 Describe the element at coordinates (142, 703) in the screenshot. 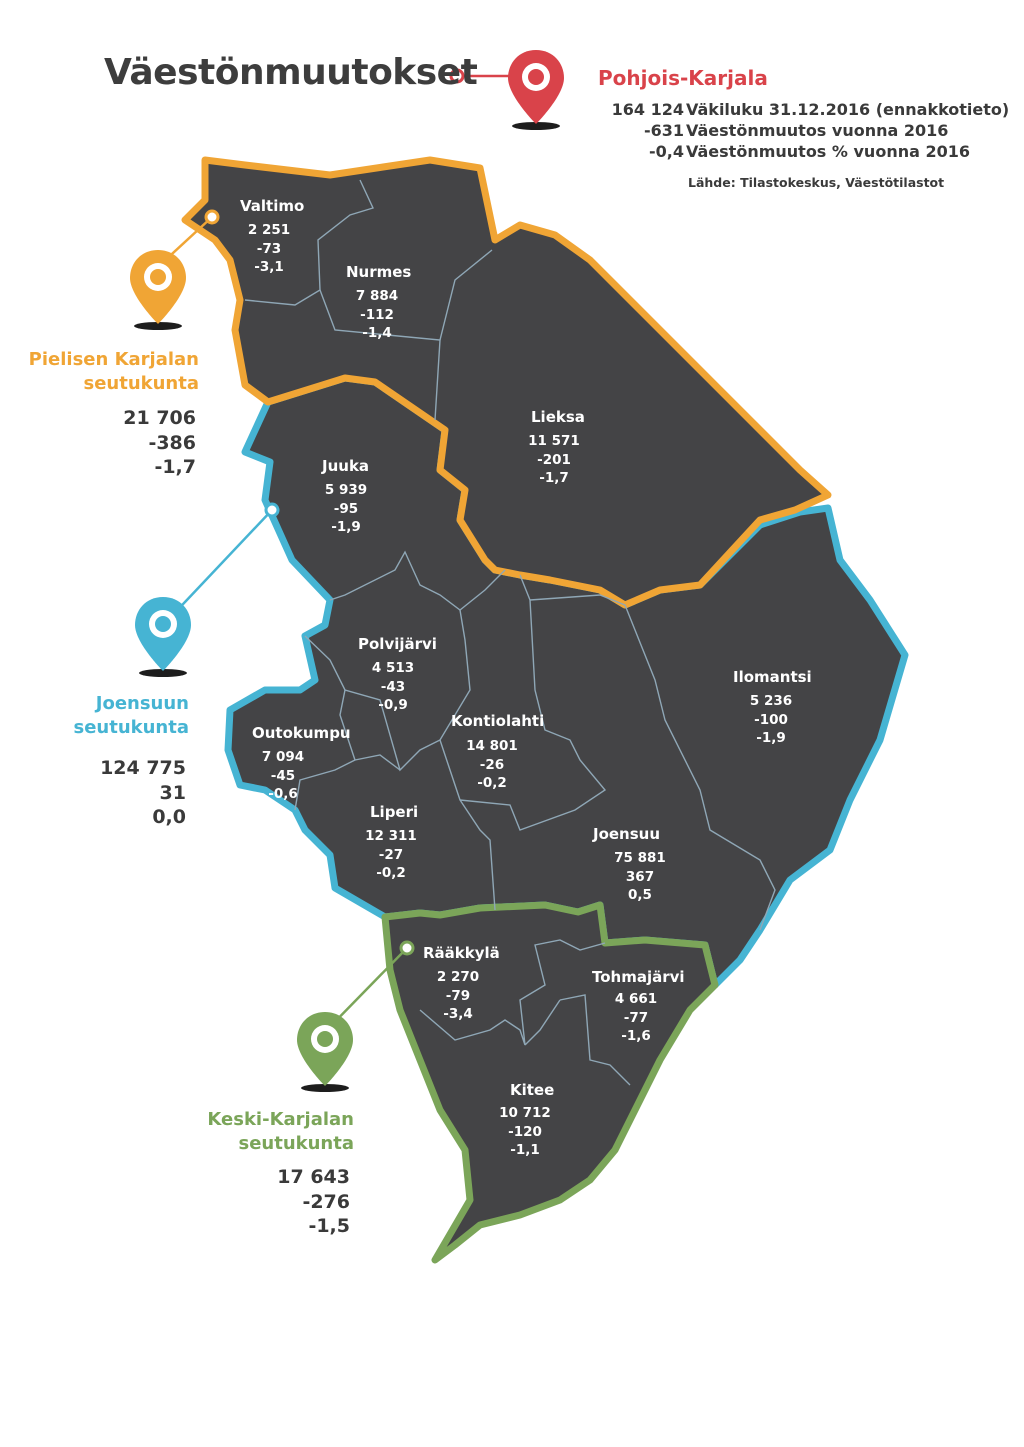

I see `subregion-name-line1: Joensuun` at that location.